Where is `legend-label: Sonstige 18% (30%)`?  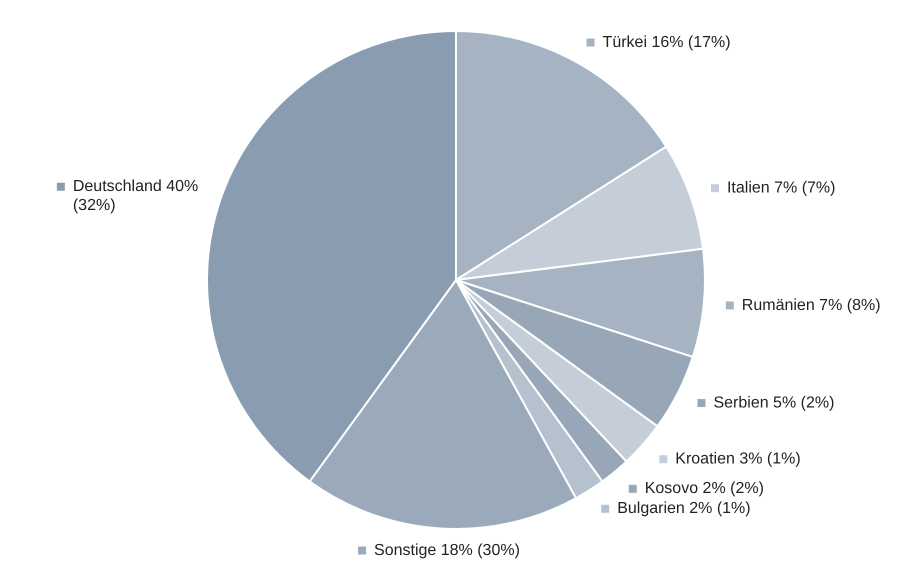
legend-label: Sonstige 18% (30%) is located at coordinates (447, 550).